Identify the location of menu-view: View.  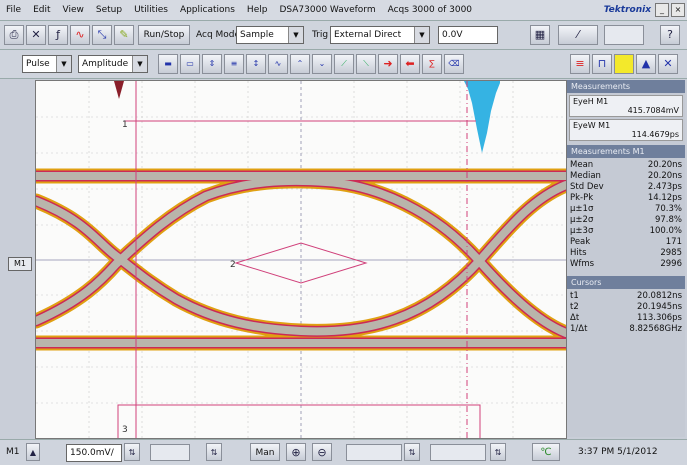
(73, 10).